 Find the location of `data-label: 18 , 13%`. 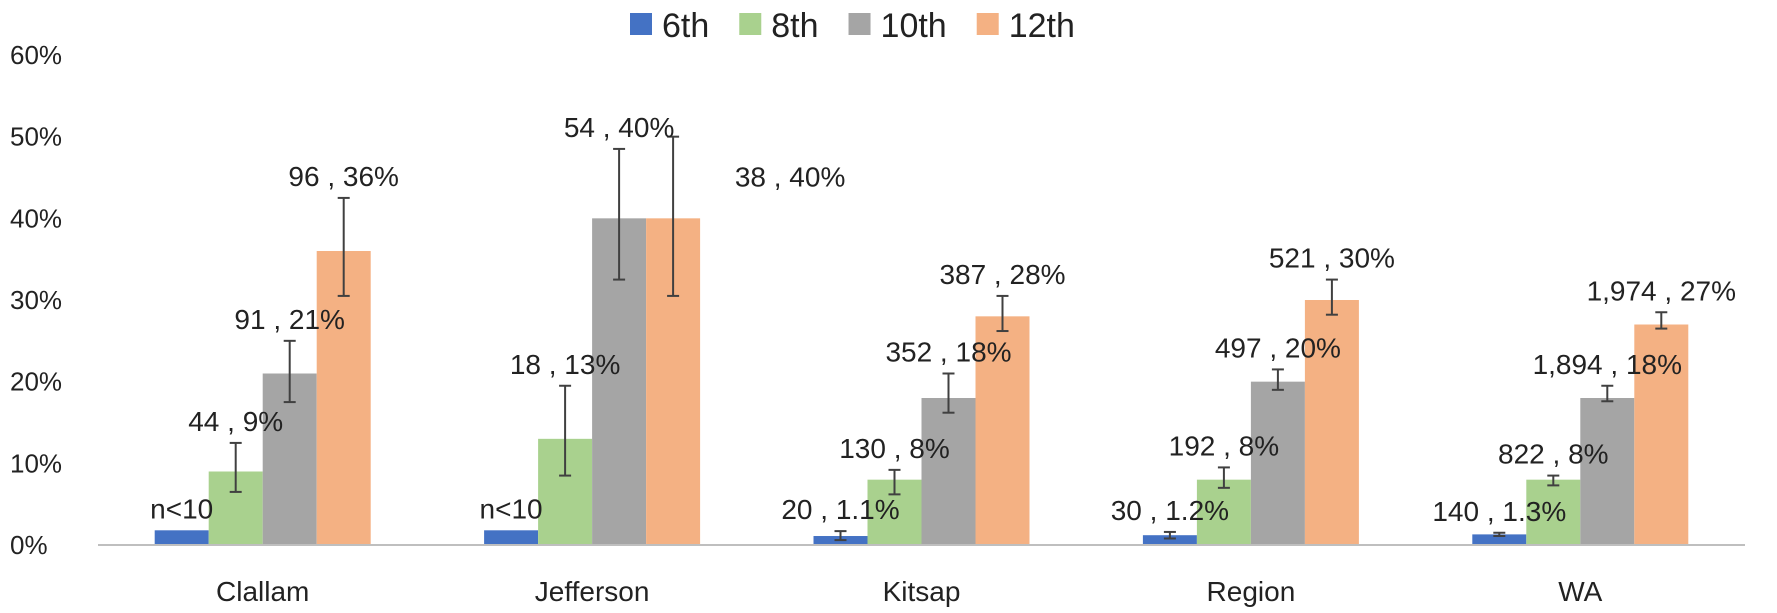

data-label: 18 , 13% is located at coordinates (565, 364).